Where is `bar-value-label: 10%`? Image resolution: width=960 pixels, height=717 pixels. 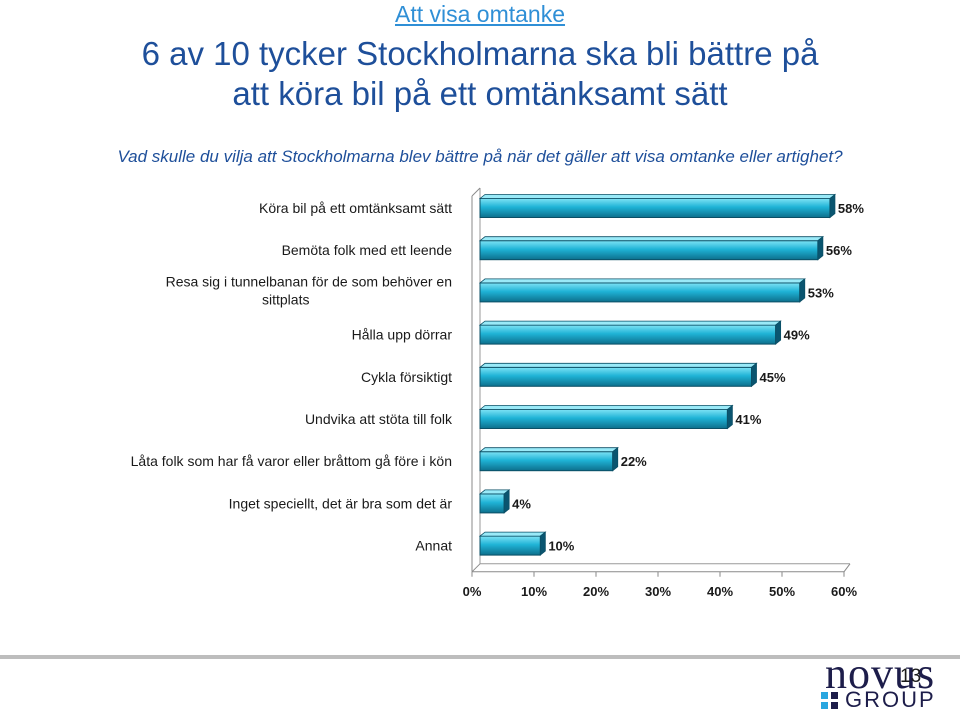
bar-value-label: 10% is located at coordinates (561, 546).